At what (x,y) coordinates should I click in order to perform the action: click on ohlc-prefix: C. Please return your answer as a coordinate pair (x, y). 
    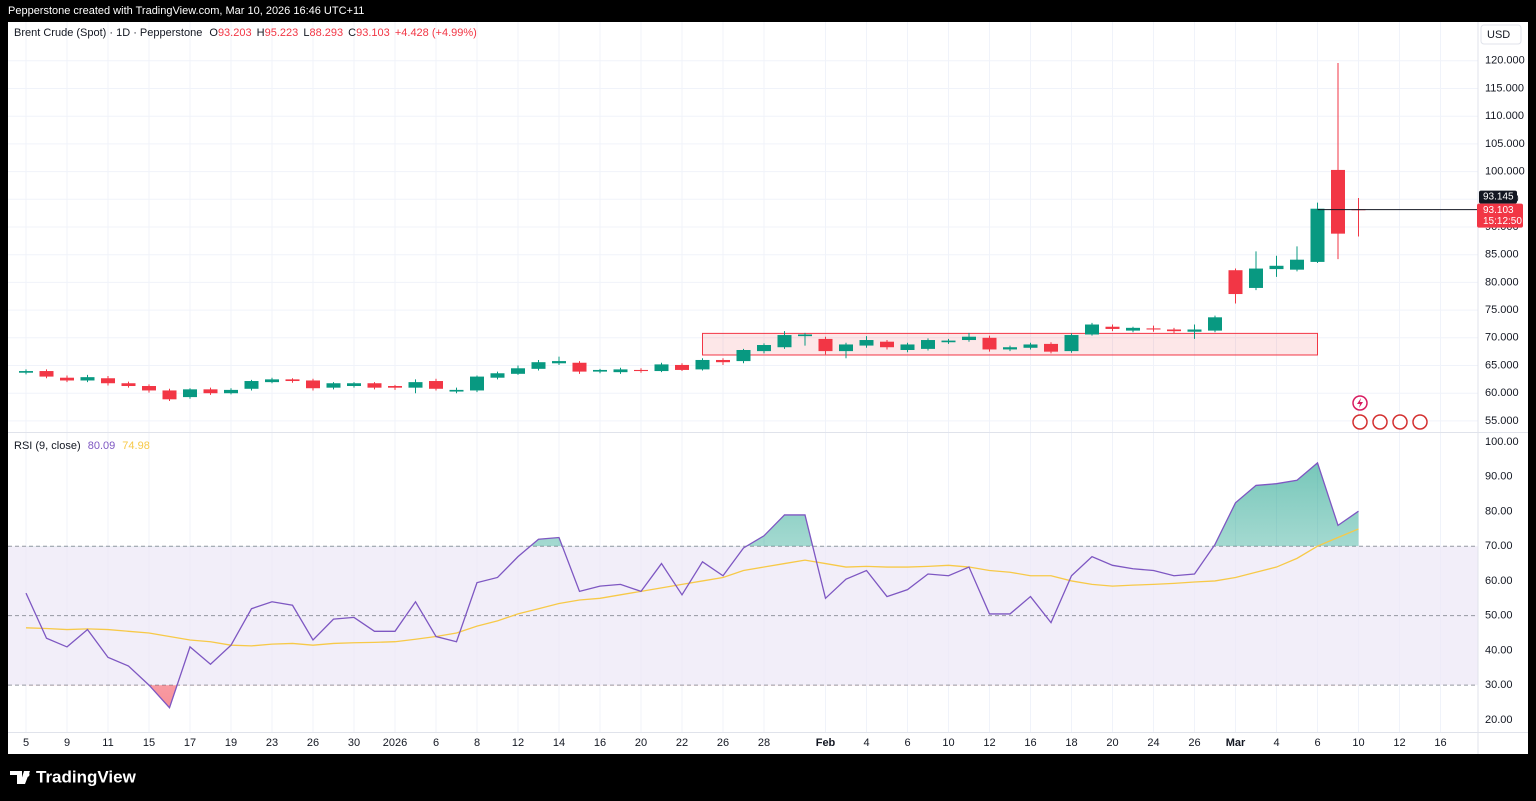
    Looking at the image, I should click on (352, 33).